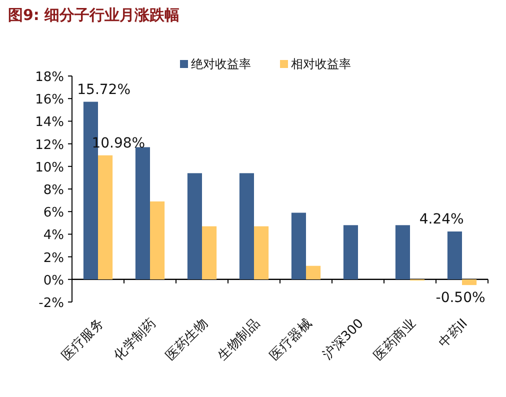 The height and width of the screenshot is (397, 506). Describe the element at coordinates (453, 333) in the screenshot. I see `x-tick-label: 中药II` at that location.